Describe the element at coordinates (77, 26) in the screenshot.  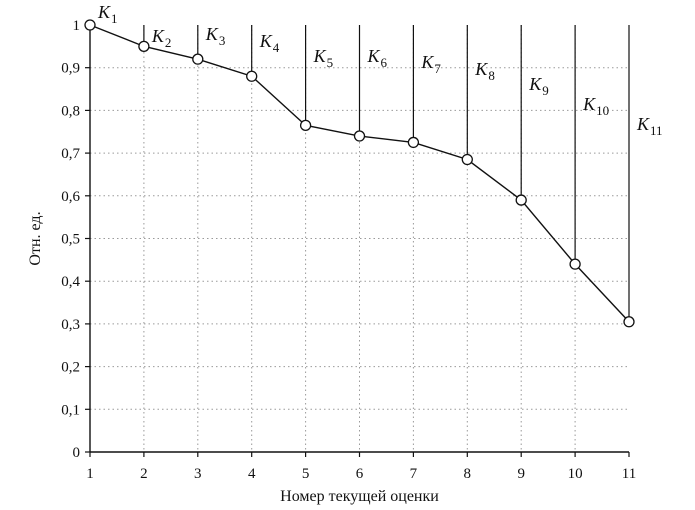
I see `y-tick-label: 1` at that location.